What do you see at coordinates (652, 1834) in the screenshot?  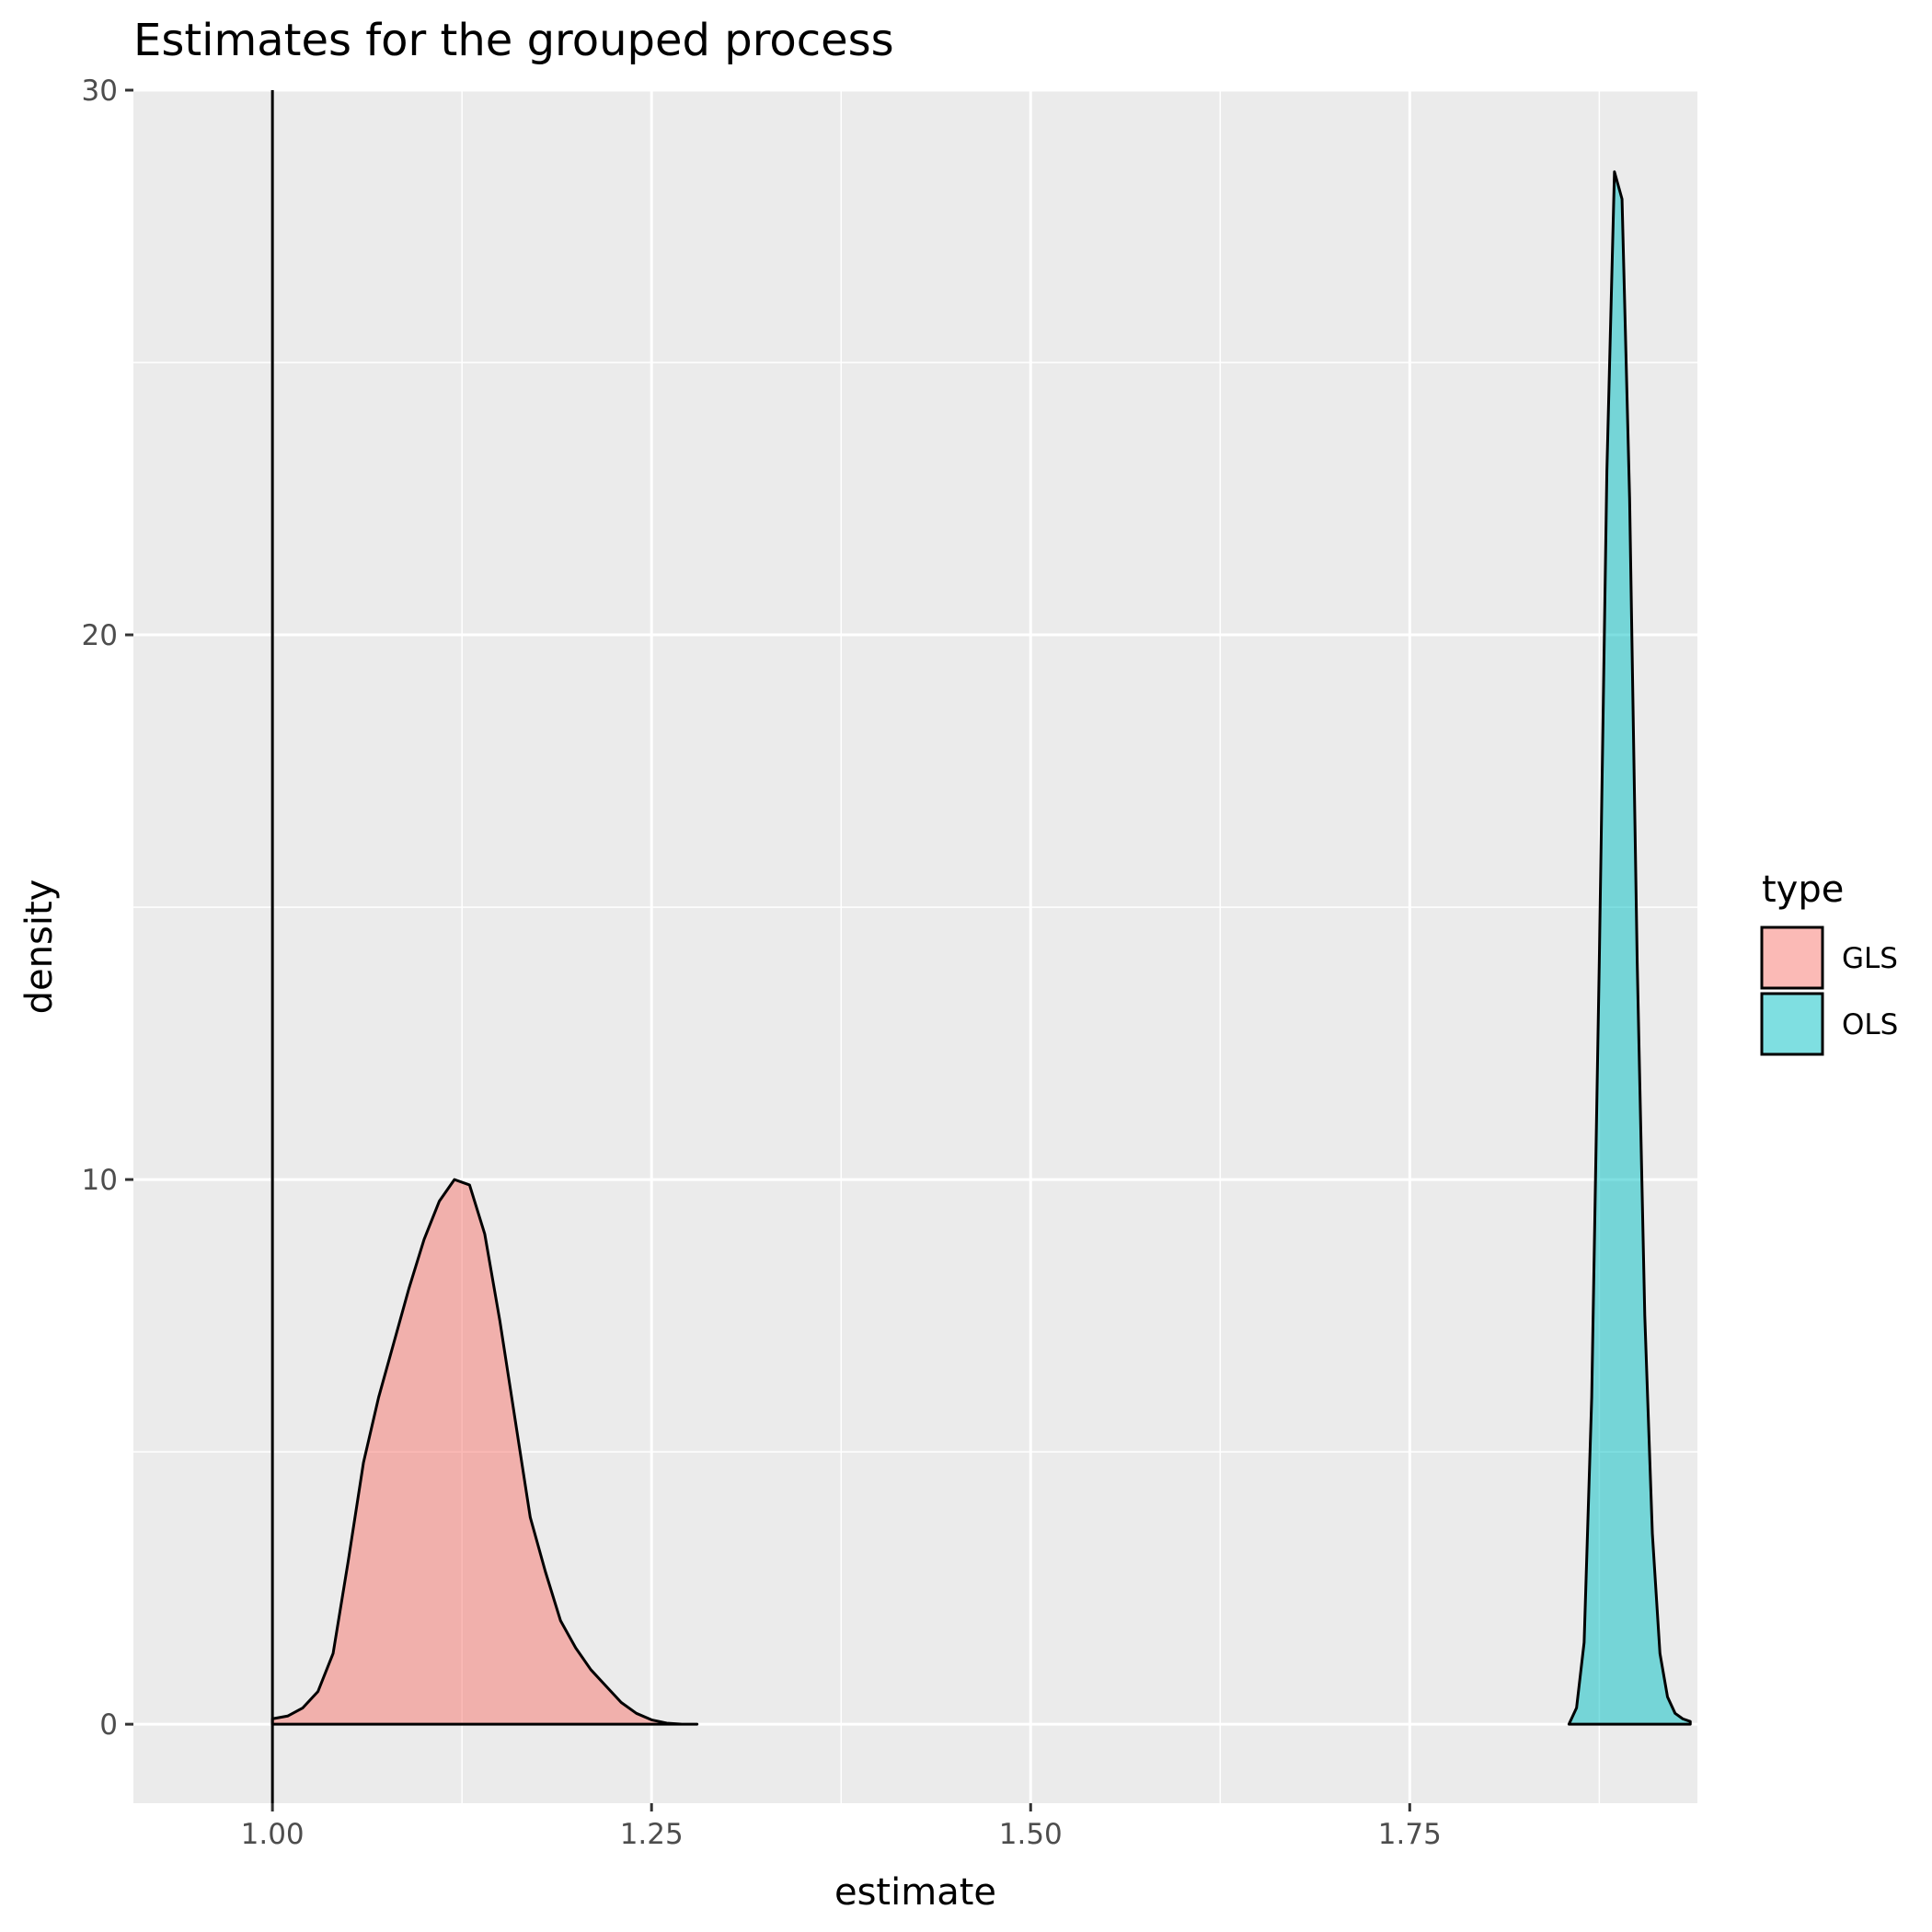 I see `x-tick-label-1: 1.25` at bounding box center [652, 1834].